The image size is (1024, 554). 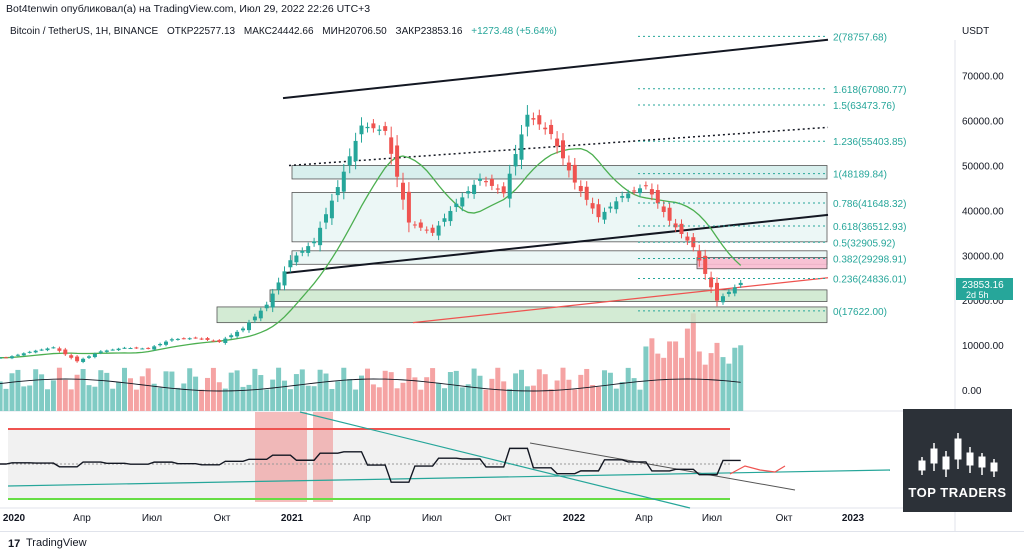 What do you see at coordinates (712, 518) in the screenshot?
I see `x-tick-label: Июл` at bounding box center [712, 518].